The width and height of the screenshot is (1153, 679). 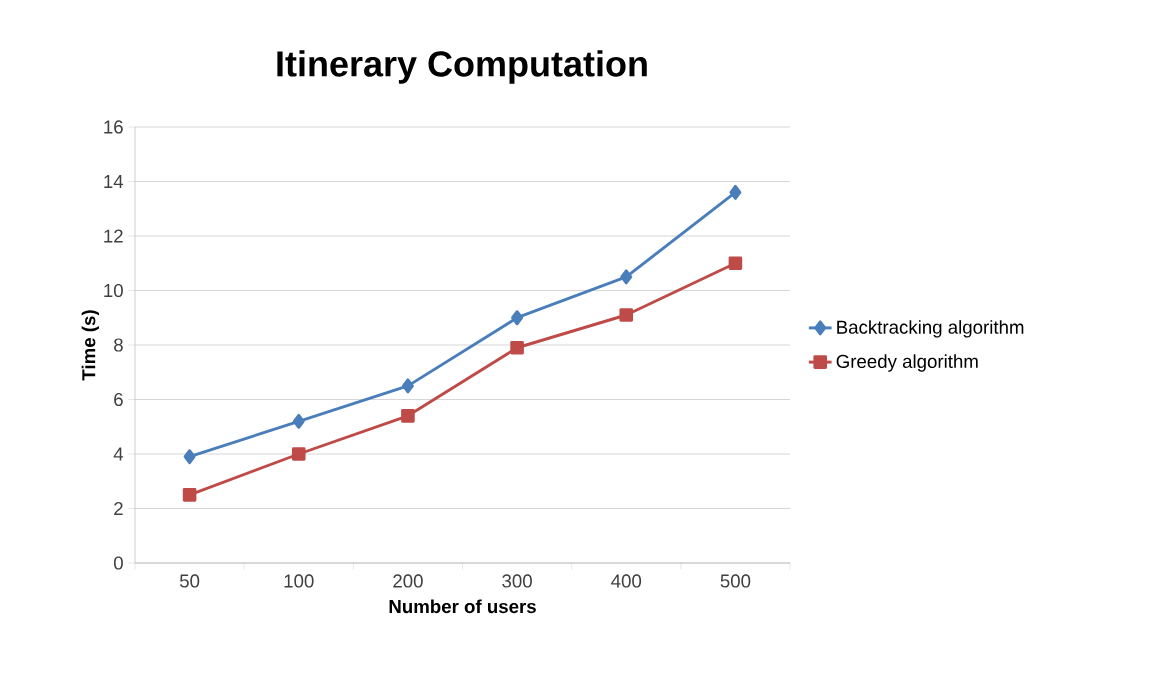 What do you see at coordinates (118, 508) in the screenshot?
I see `y-tick-label: 2` at bounding box center [118, 508].